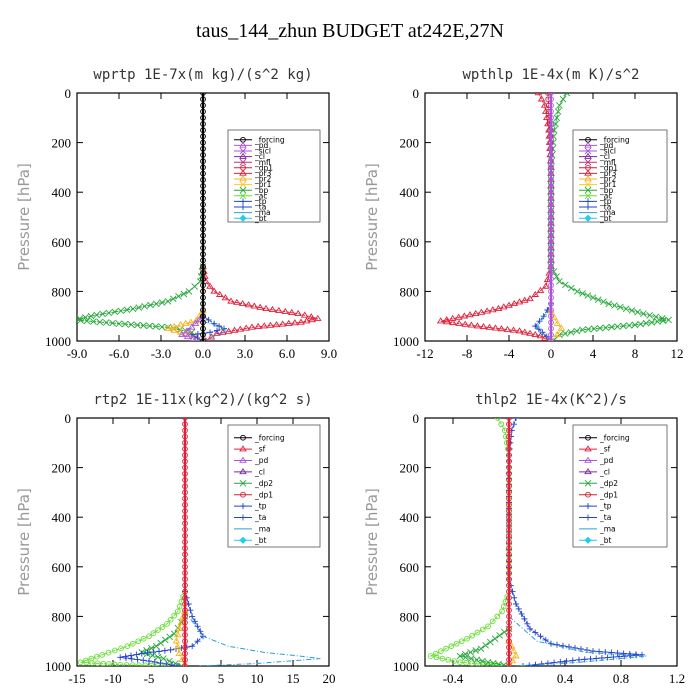 This screenshot has width=700, height=700. Describe the element at coordinates (260, 201) in the screenshot. I see `legend-entry: _tp` at that location.